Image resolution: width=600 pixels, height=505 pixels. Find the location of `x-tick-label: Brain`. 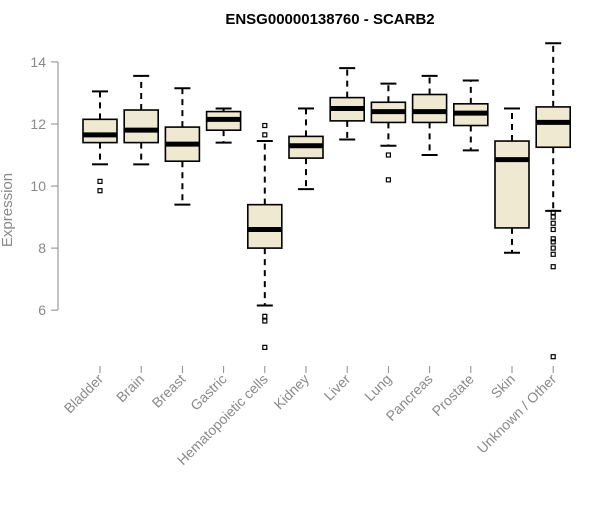

x-tick-label: Brain is located at coordinates (130, 388).